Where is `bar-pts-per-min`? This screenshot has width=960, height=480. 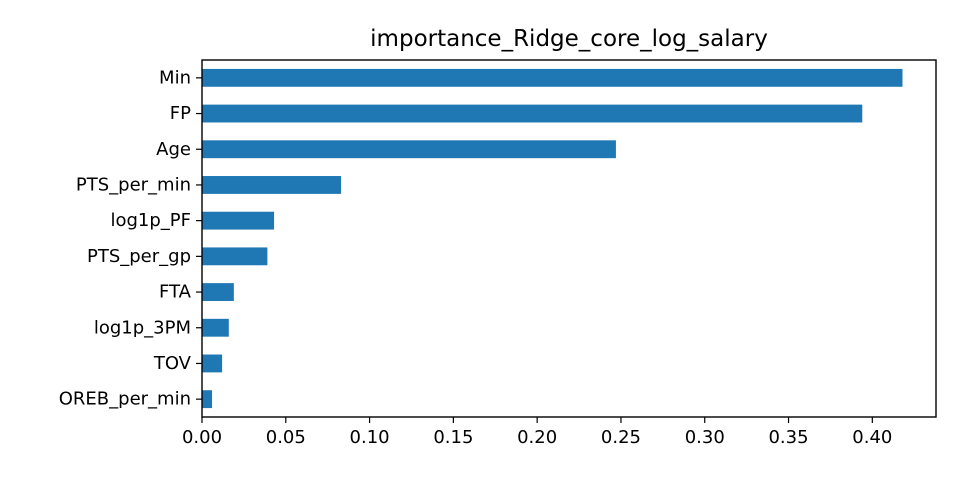
bar-pts-per-min is located at coordinates (272, 185).